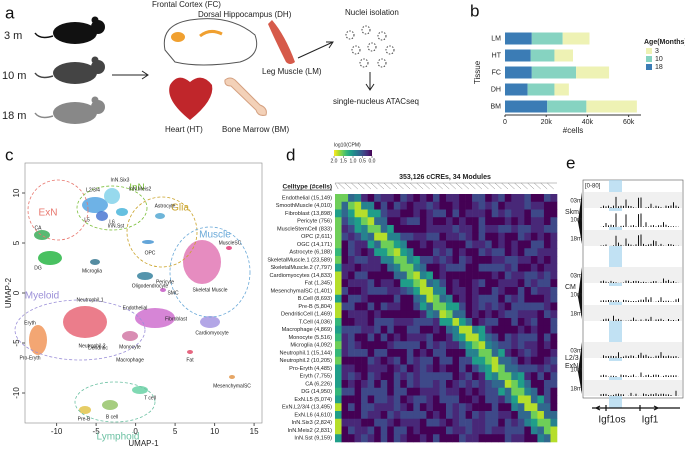 The image size is (685, 452). What do you see at coordinates (445, 186) in the screenshot?
I see `module-brackets` at bounding box center [445, 186].